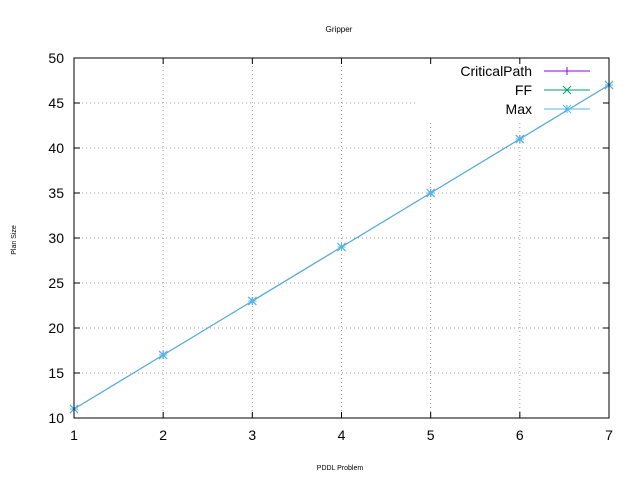 This screenshot has height=480, width=640. I want to click on y-tick-label: 40, so click(56, 148).